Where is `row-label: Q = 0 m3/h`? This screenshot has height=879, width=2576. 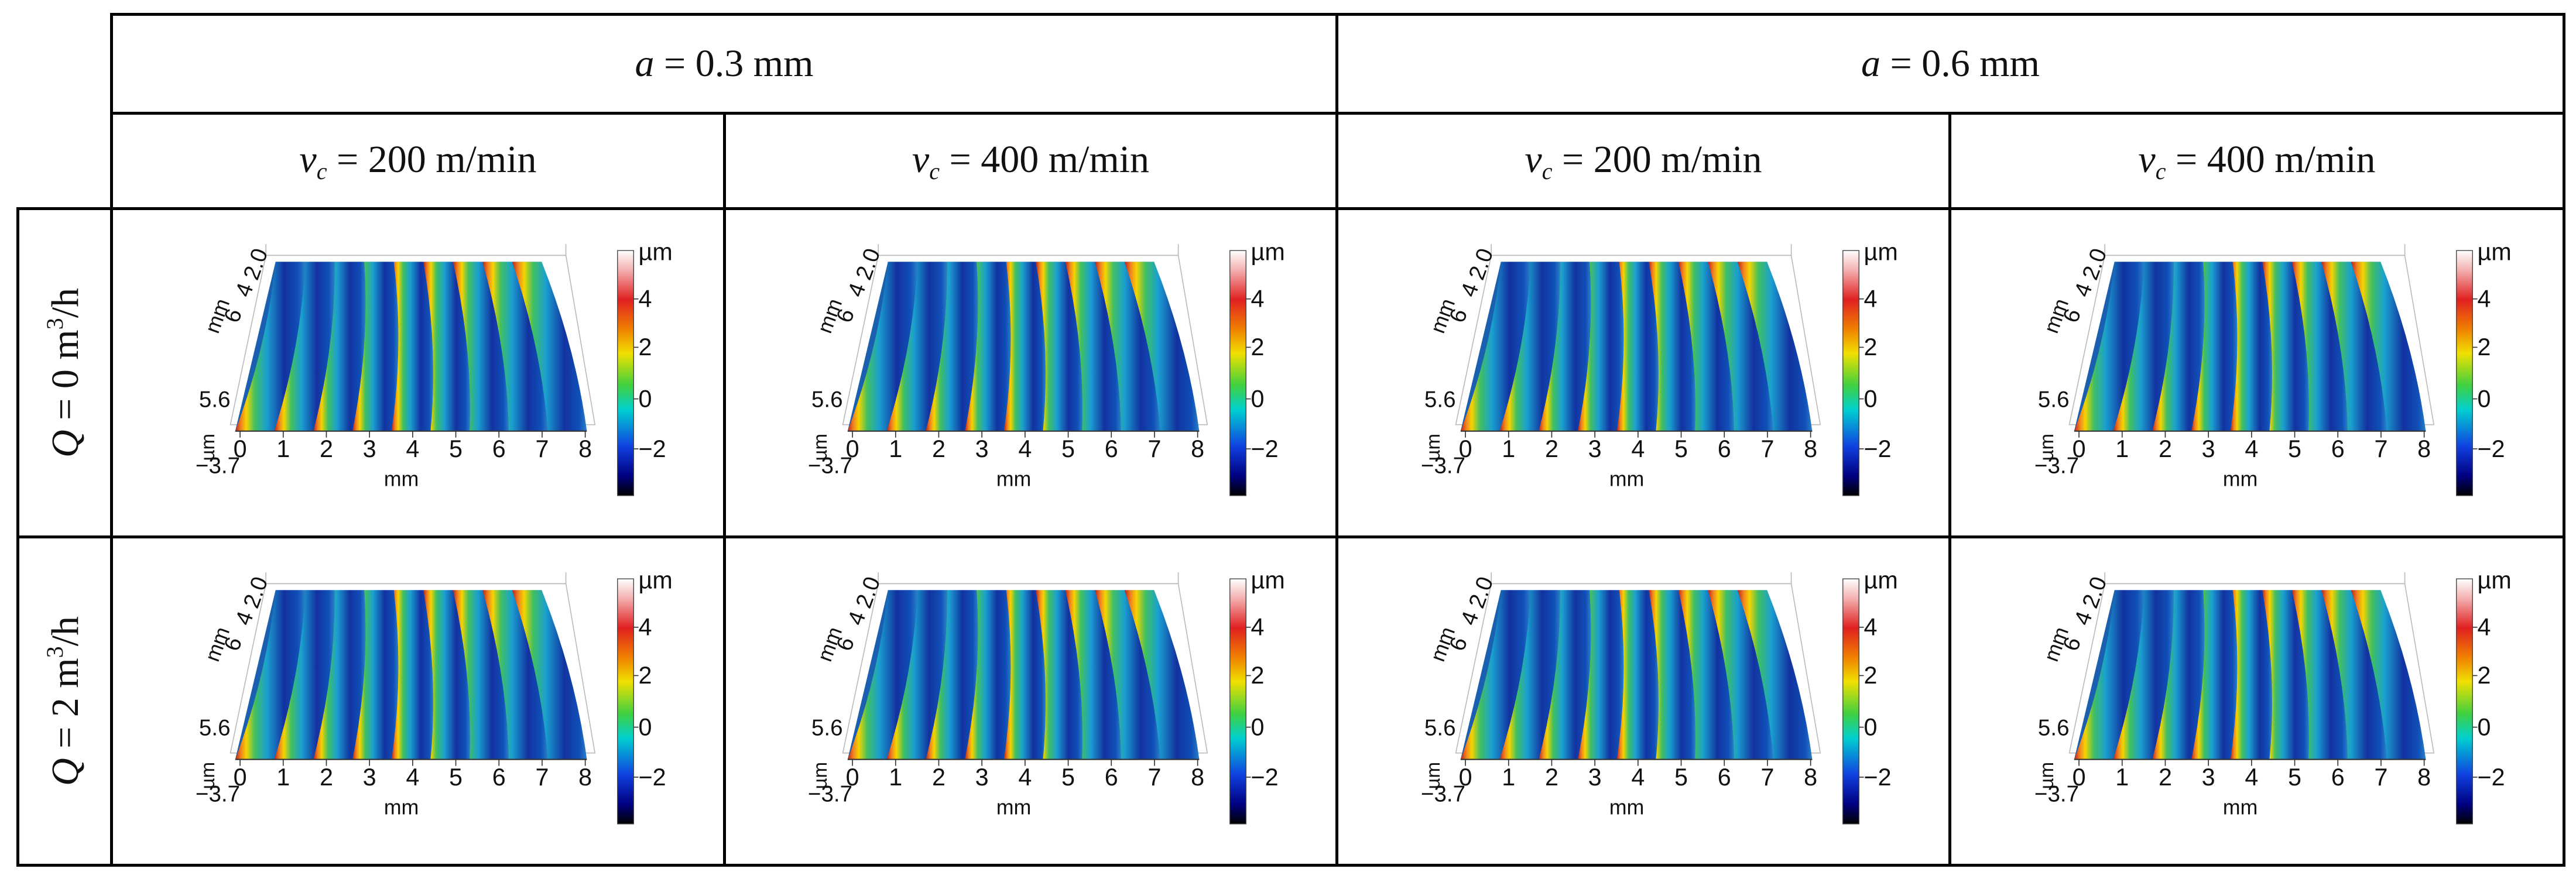
row-label: Q = 0 m3/h is located at coordinates (65, 373).